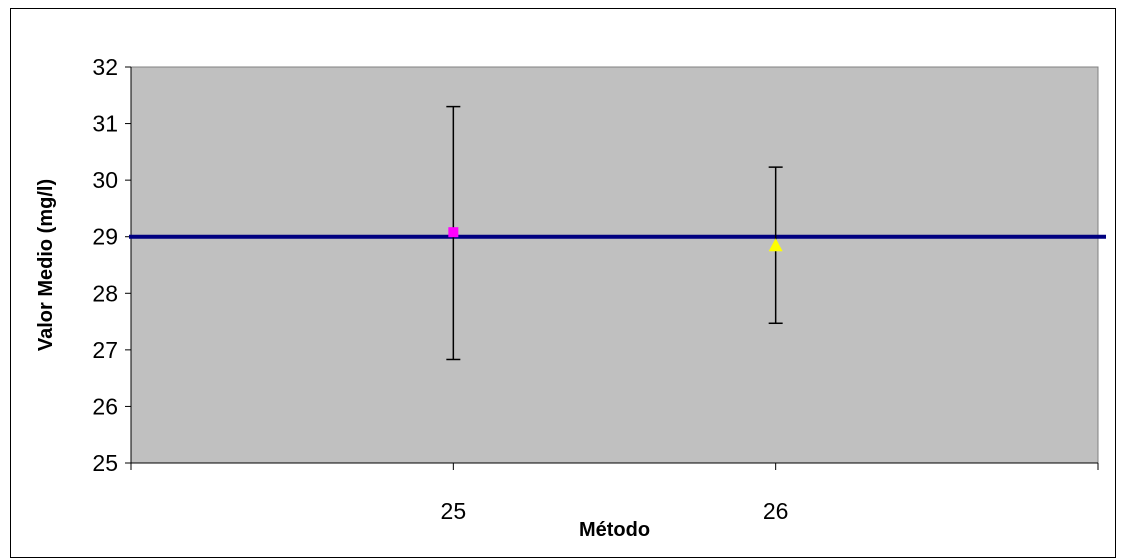 This screenshot has height=558, width=1128. Describe the element at coordinates (105, 406) in the screenshot. I see `y-tick-label: 26` at that location.